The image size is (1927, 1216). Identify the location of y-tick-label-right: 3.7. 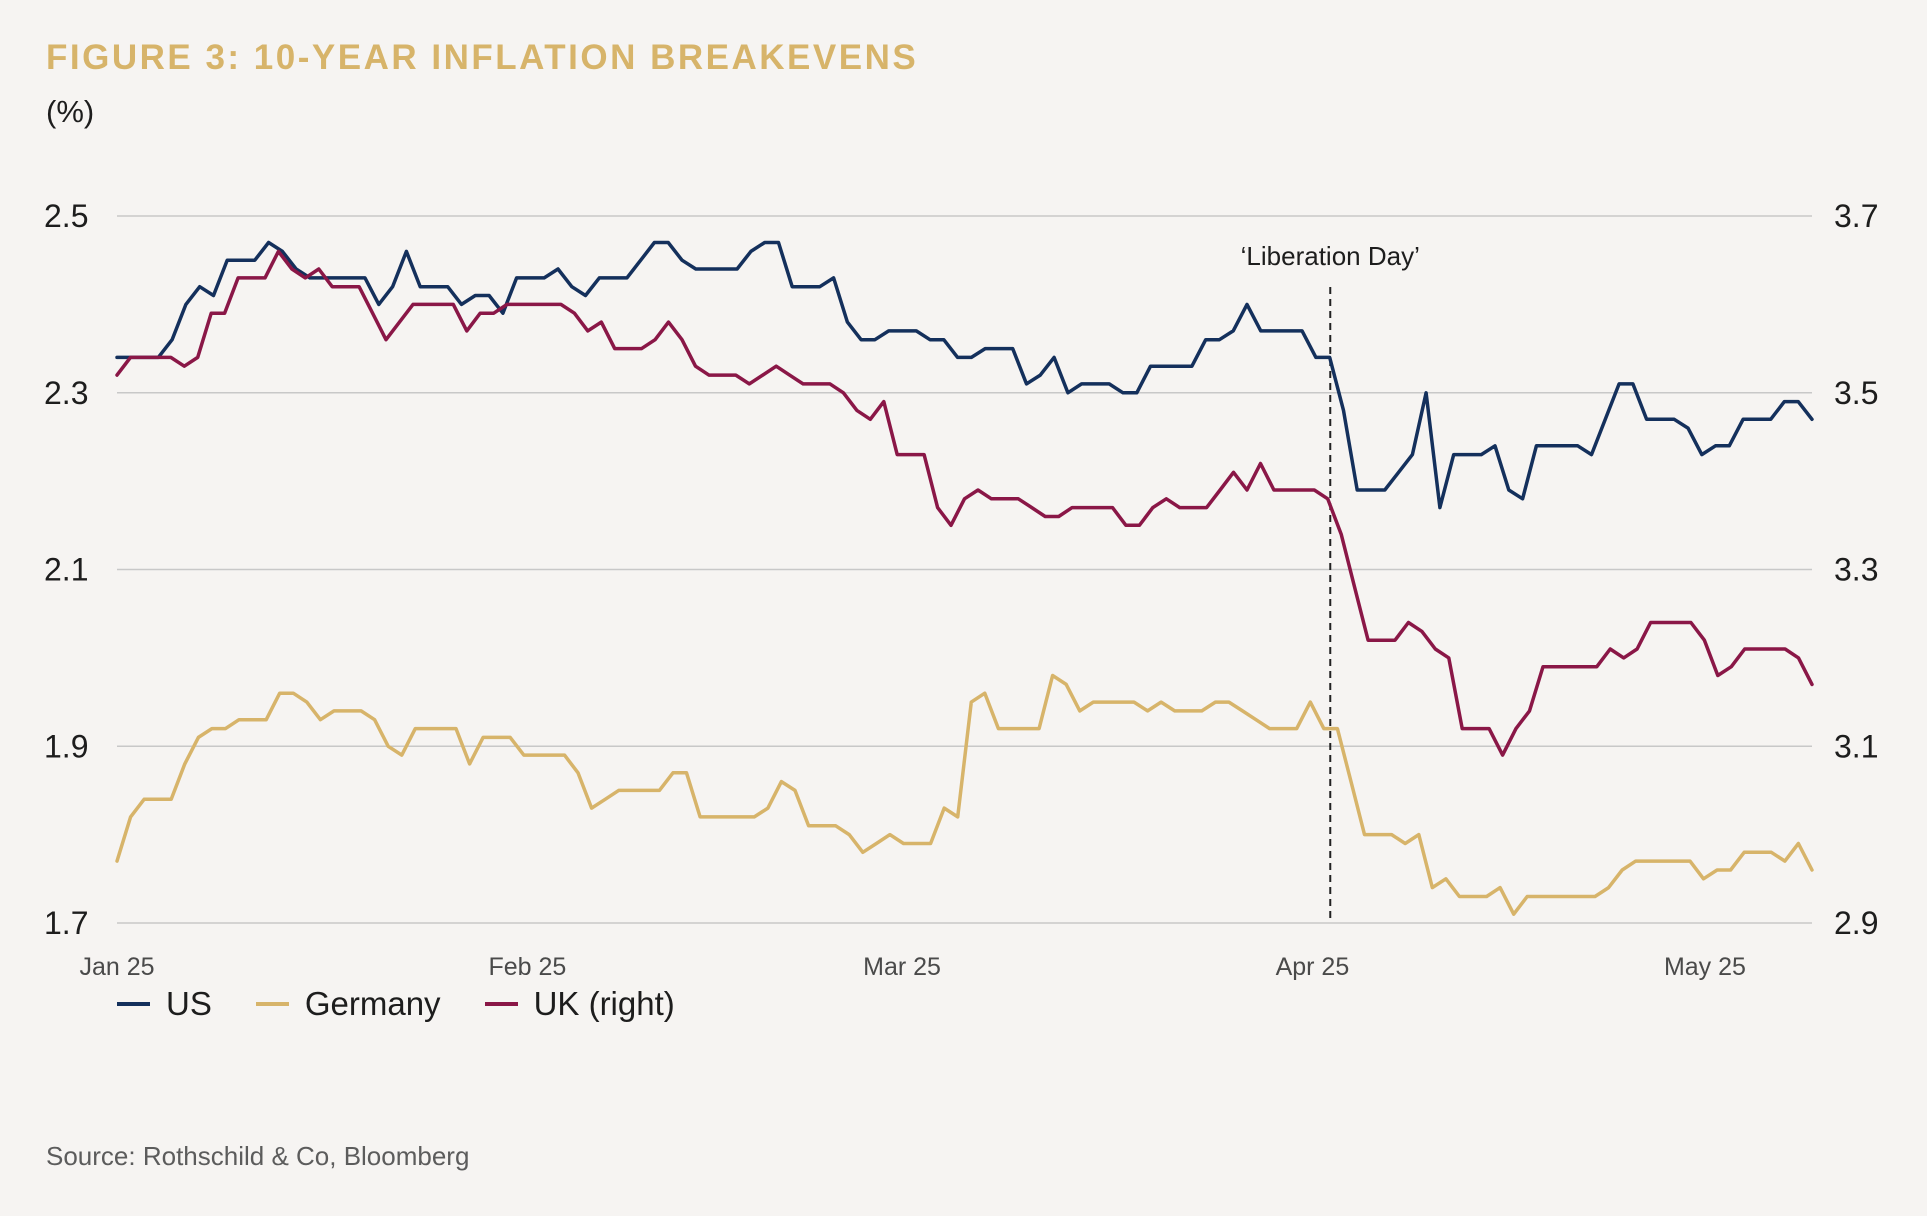
(1856, 216).